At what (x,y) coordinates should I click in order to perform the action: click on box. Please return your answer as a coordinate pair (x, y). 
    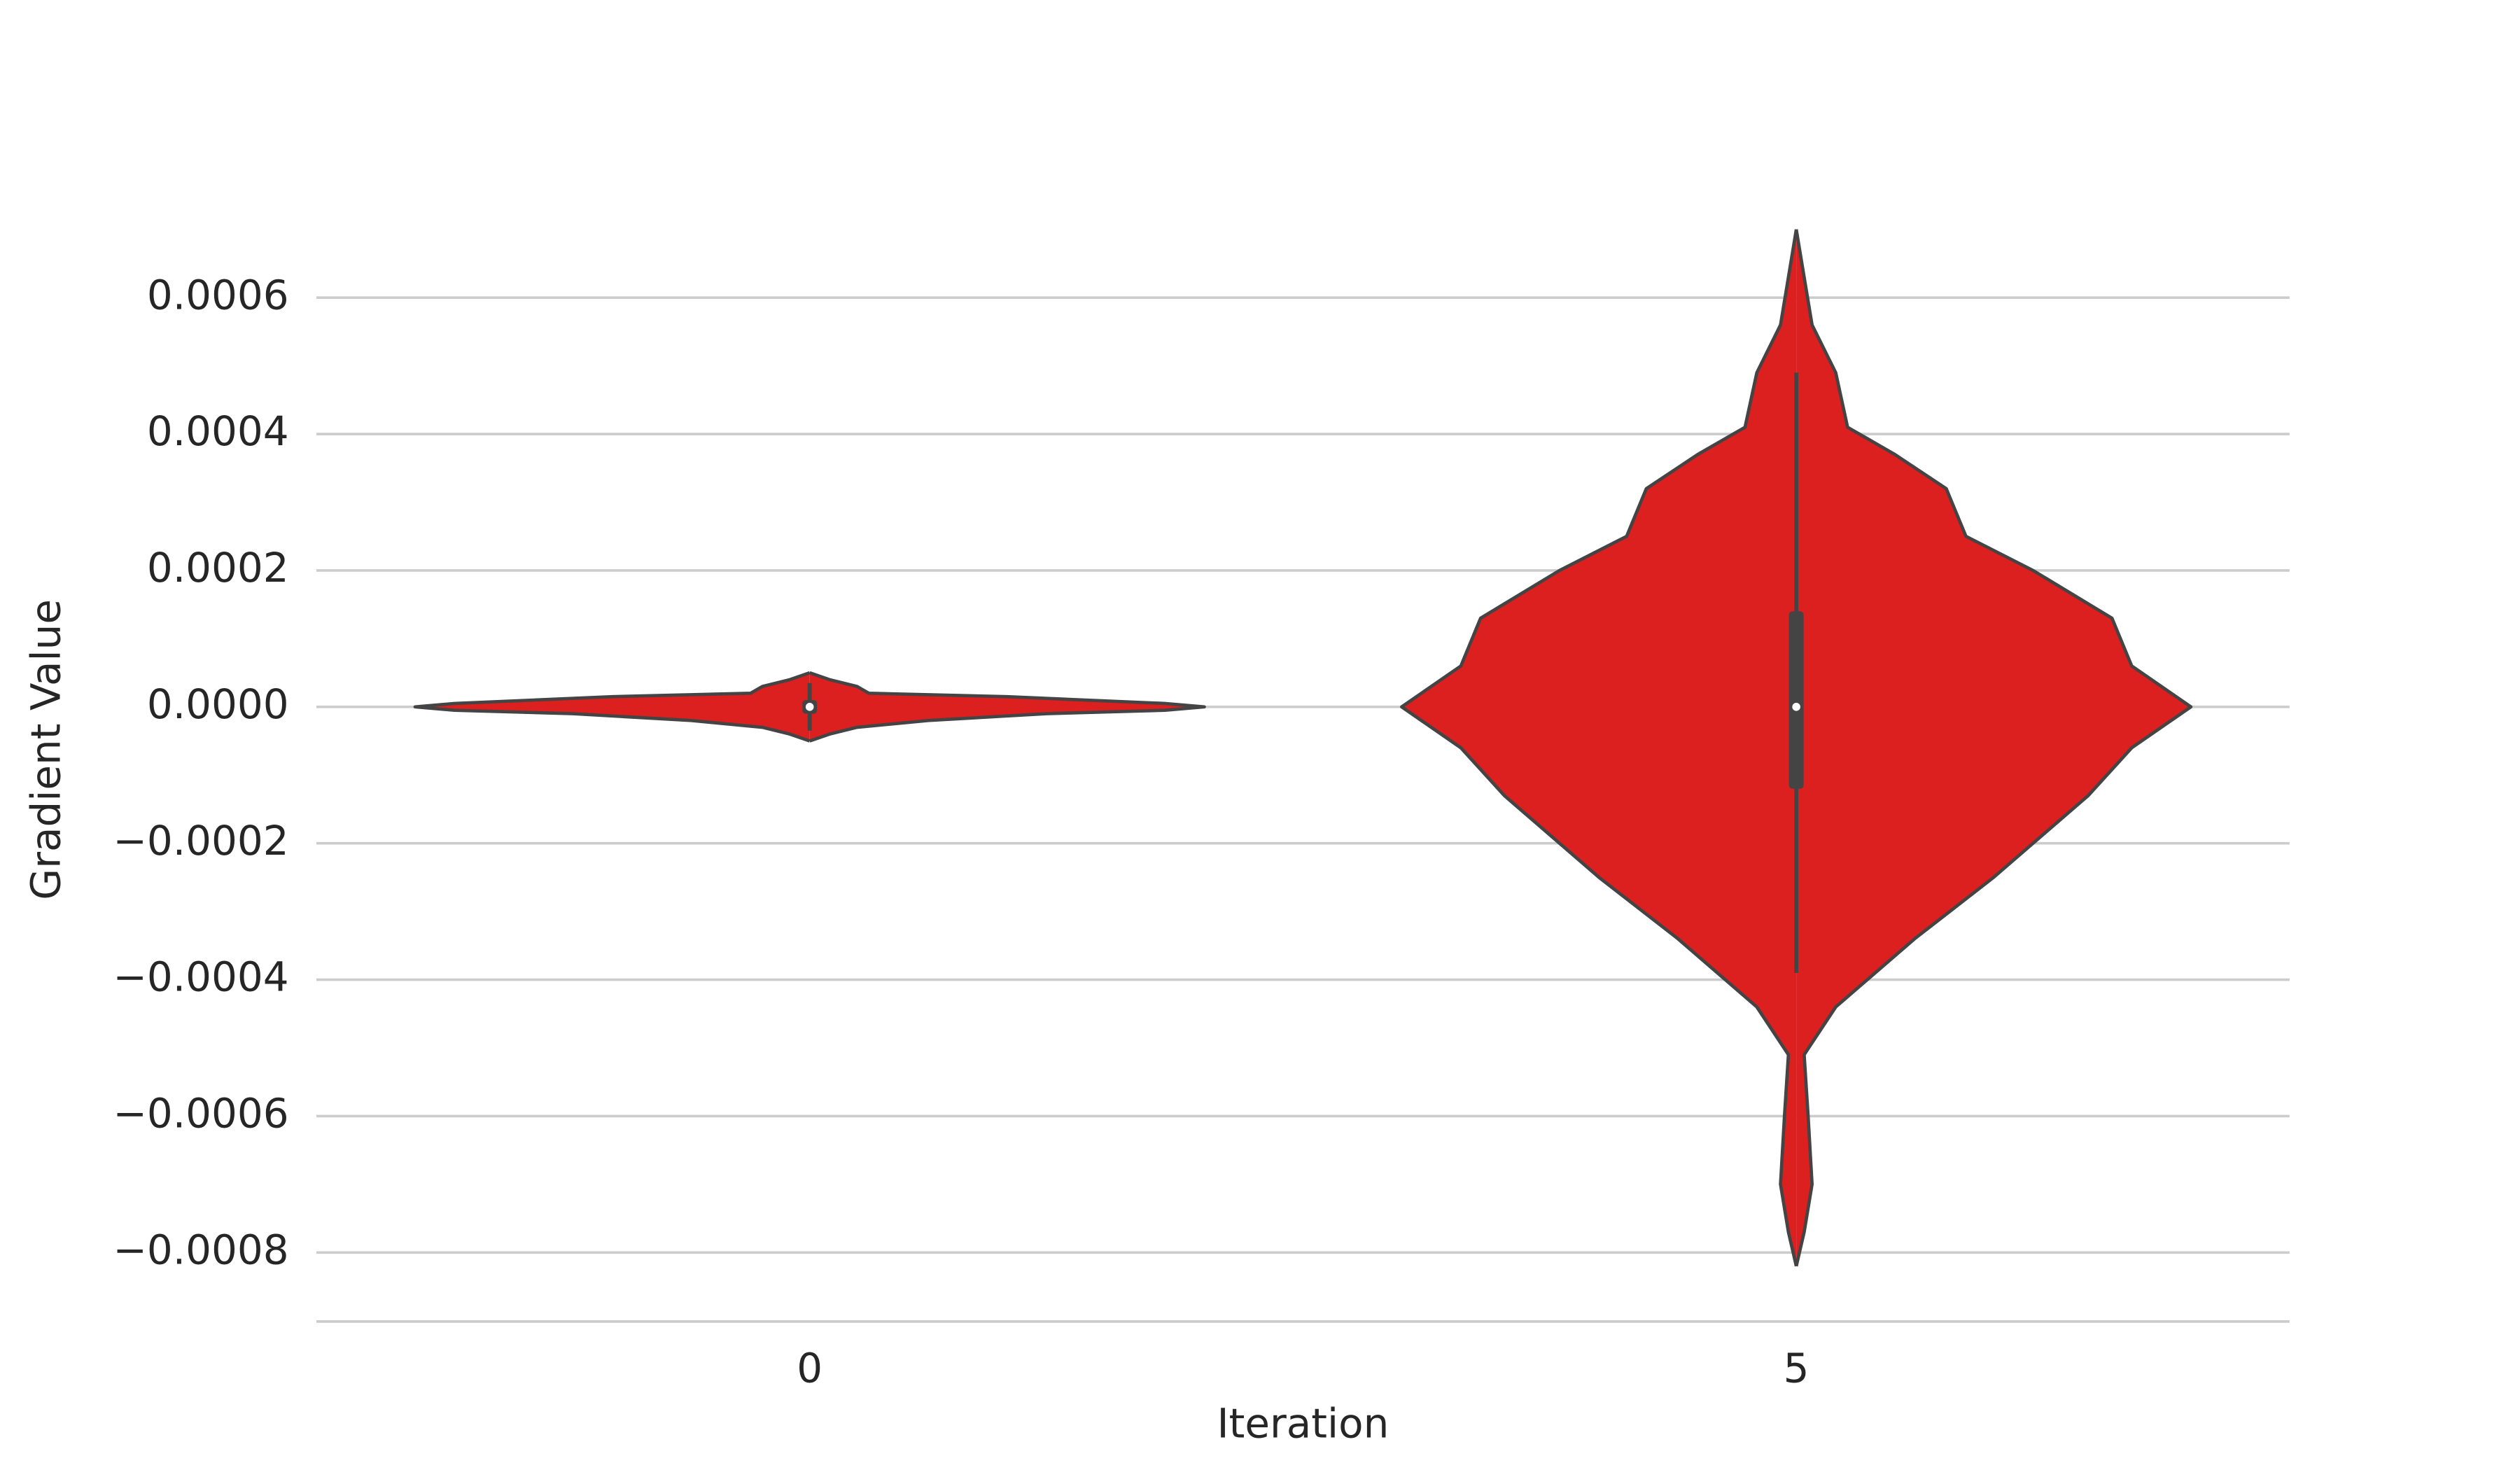
    Looking at the image, I should click on (1796, 700).